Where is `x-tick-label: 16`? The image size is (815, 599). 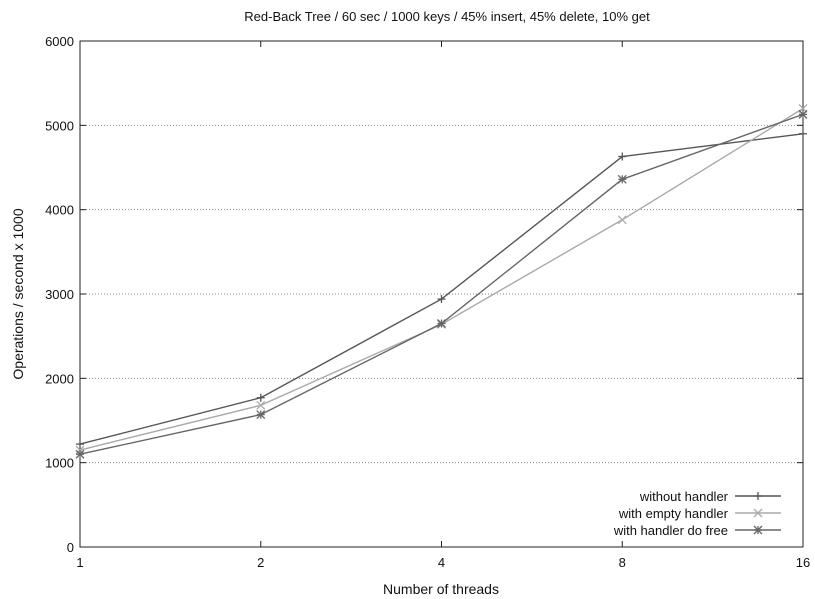 x-tick-label: 16 is located at coordinates (803, 562).